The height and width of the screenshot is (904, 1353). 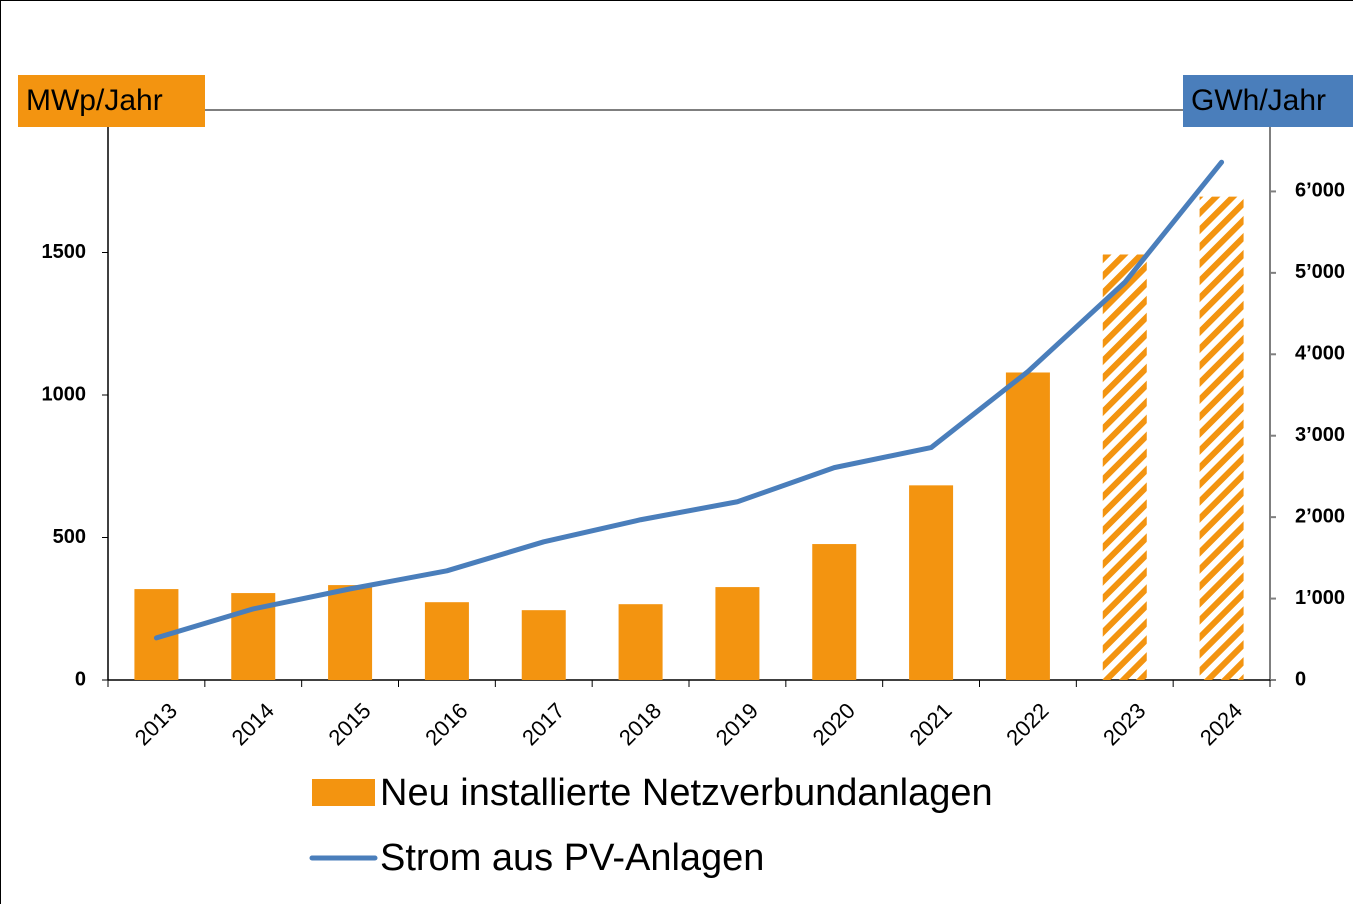 I want to click on y-unit-box, so click(x=111, y=101).